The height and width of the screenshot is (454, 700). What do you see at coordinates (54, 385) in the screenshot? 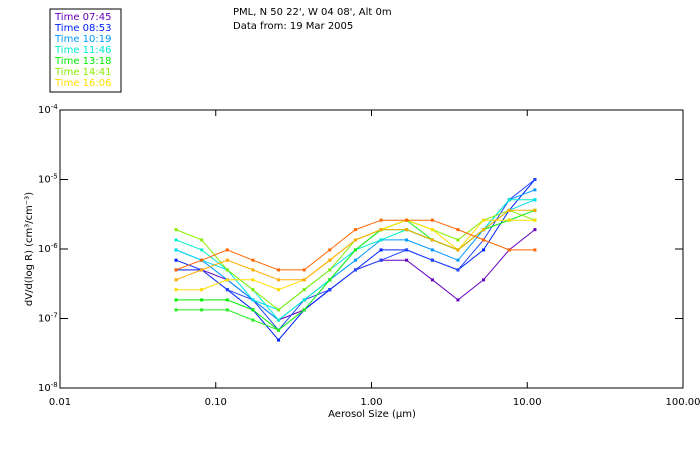
I see `y-tick-exponent: -8` at bounding box center [54, 385].